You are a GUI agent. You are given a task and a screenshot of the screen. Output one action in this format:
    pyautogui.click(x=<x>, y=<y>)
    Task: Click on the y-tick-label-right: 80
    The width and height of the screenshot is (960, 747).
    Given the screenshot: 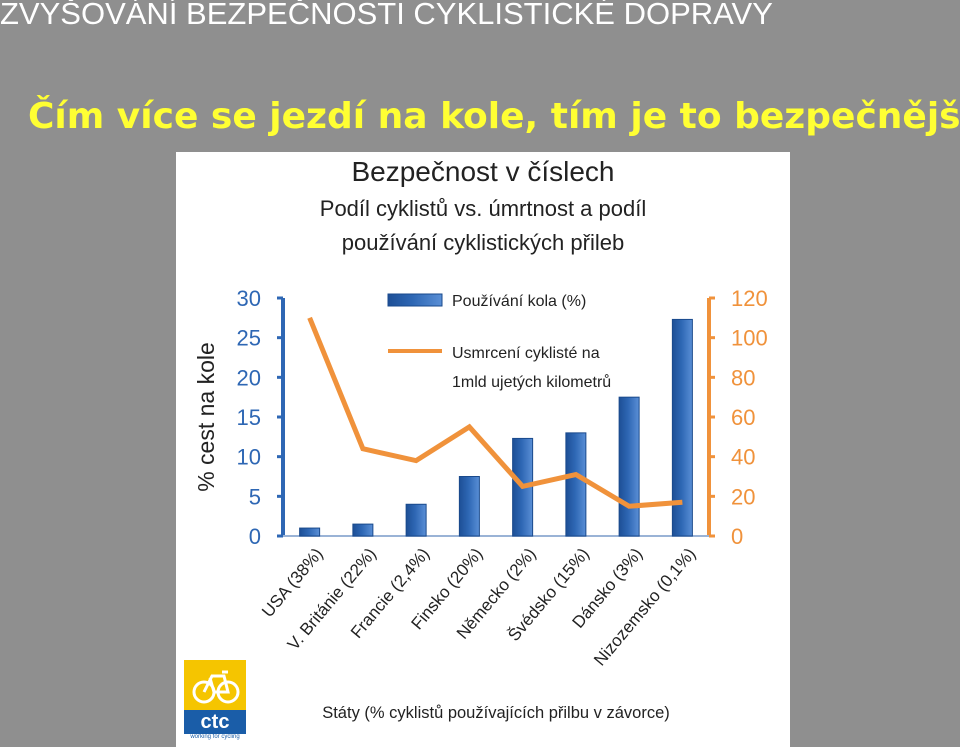 What is the action you would take?
    pyautogui.click(x=743, y=377)
    